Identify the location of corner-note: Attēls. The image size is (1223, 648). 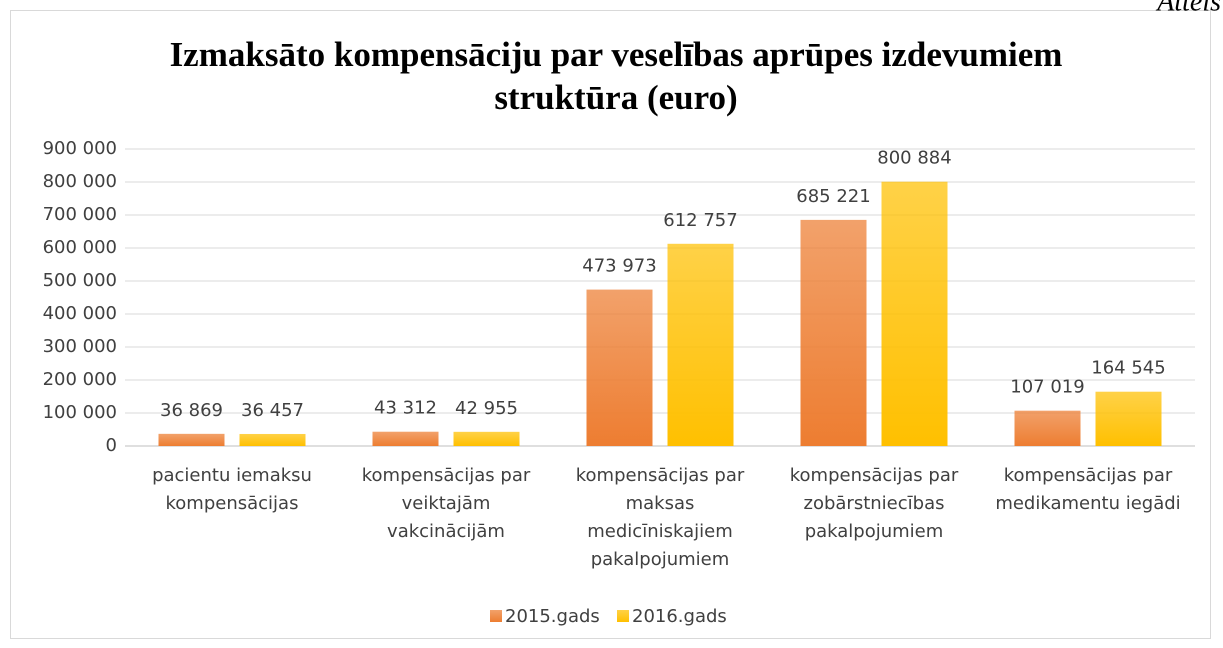
(1188, 8).